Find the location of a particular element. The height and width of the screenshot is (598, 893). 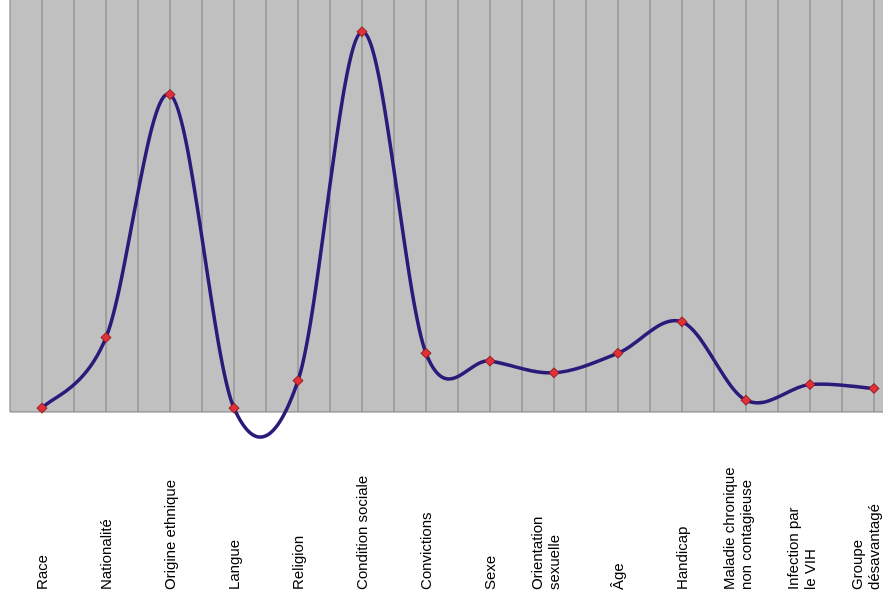

x-tick-label: Infection par le VIH is located at coordinates (802, 548).